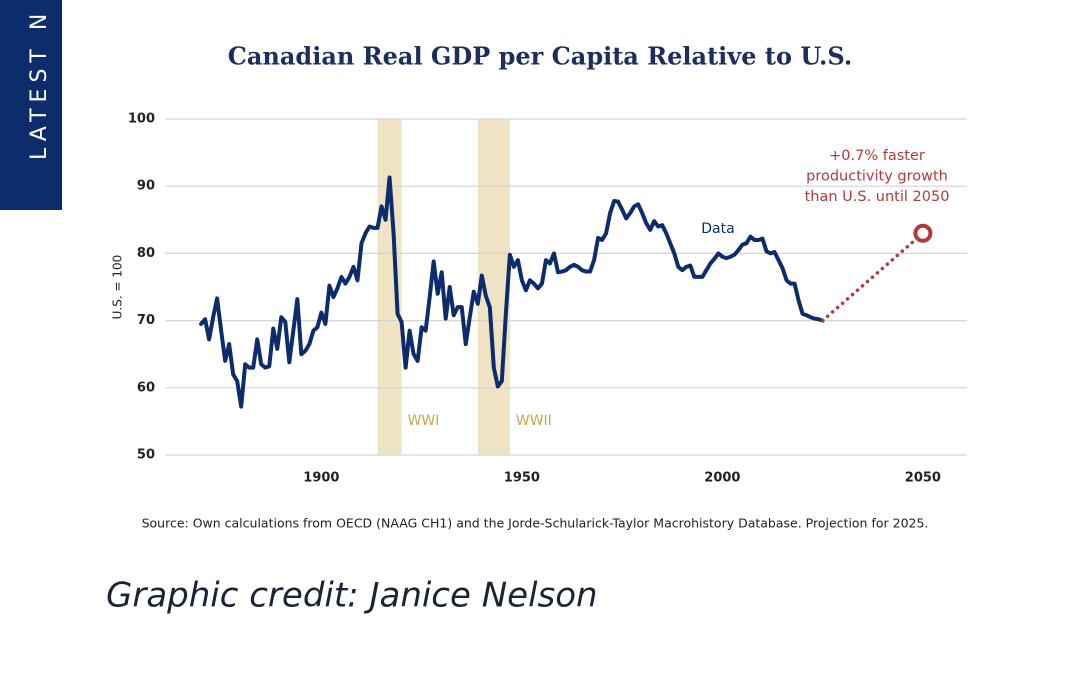 This screenshot has width=1079, height=673. What do you see at coordinates (146, 186) in the screenshot?
I see `y-tick-label: 90` at bounding box center [146, 186].